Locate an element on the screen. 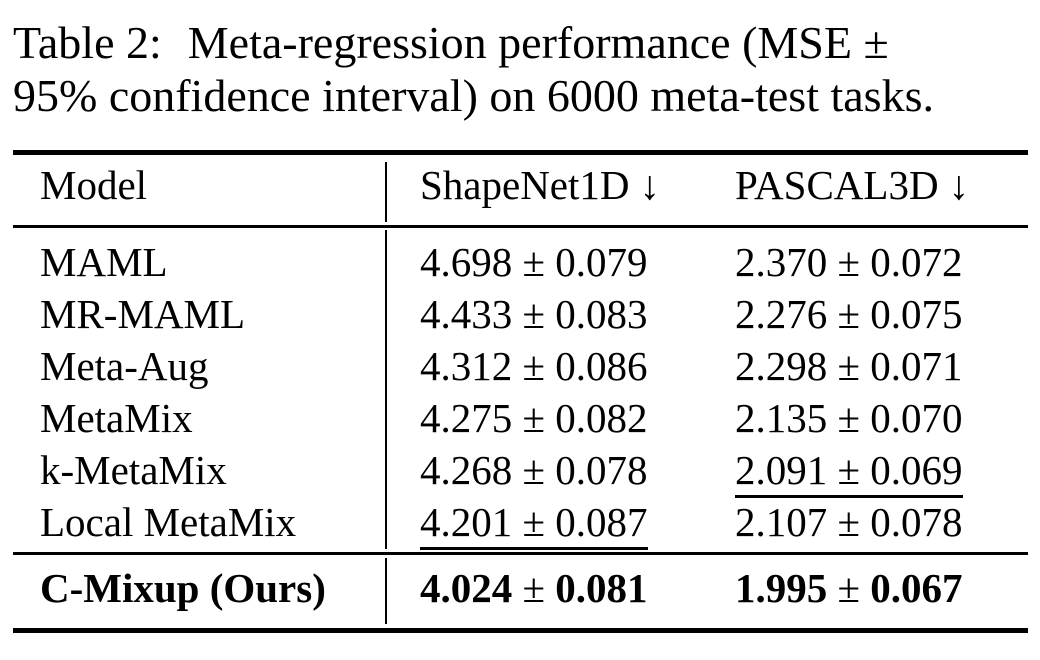 Image resolution: width=1040 pixels, height=660 pixels. column-divider-body is located at coordinates (386, 389).